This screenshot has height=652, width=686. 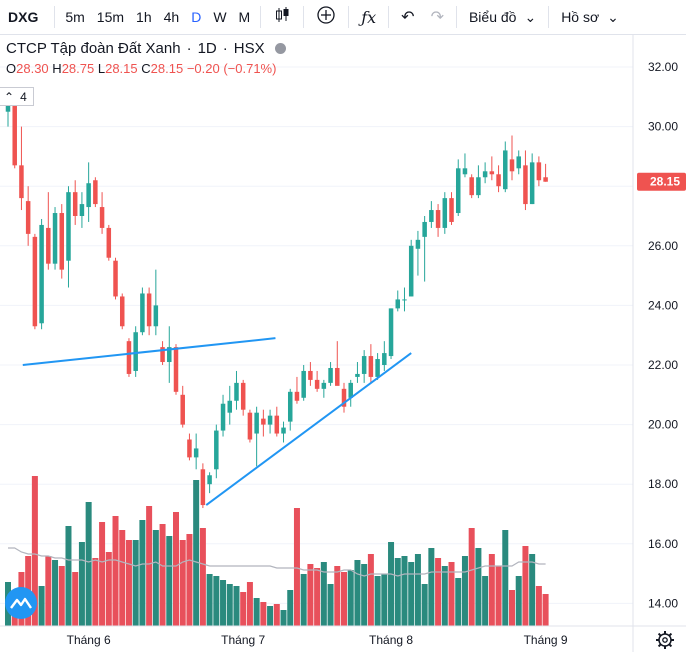 What do you see at coordinates (408, 17) in the screenshot?
I see `undo-icon: ↶` at bounding box center [408, 17].